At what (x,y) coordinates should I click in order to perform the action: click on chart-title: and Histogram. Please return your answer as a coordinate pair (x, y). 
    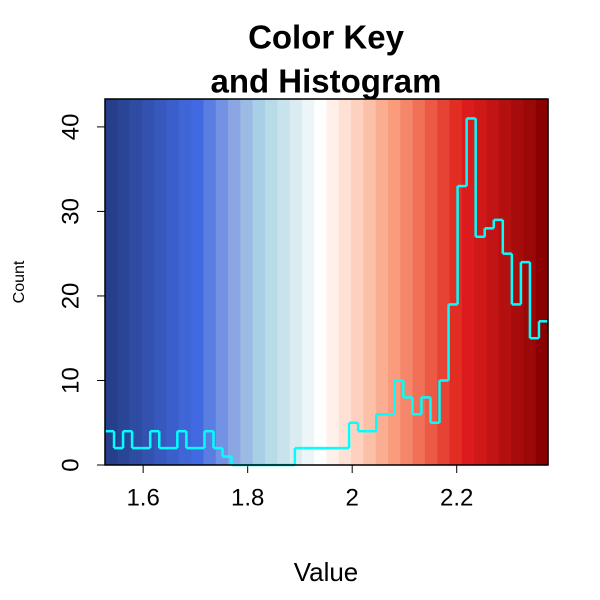
    Looking at the image, I should click on (325, 81).